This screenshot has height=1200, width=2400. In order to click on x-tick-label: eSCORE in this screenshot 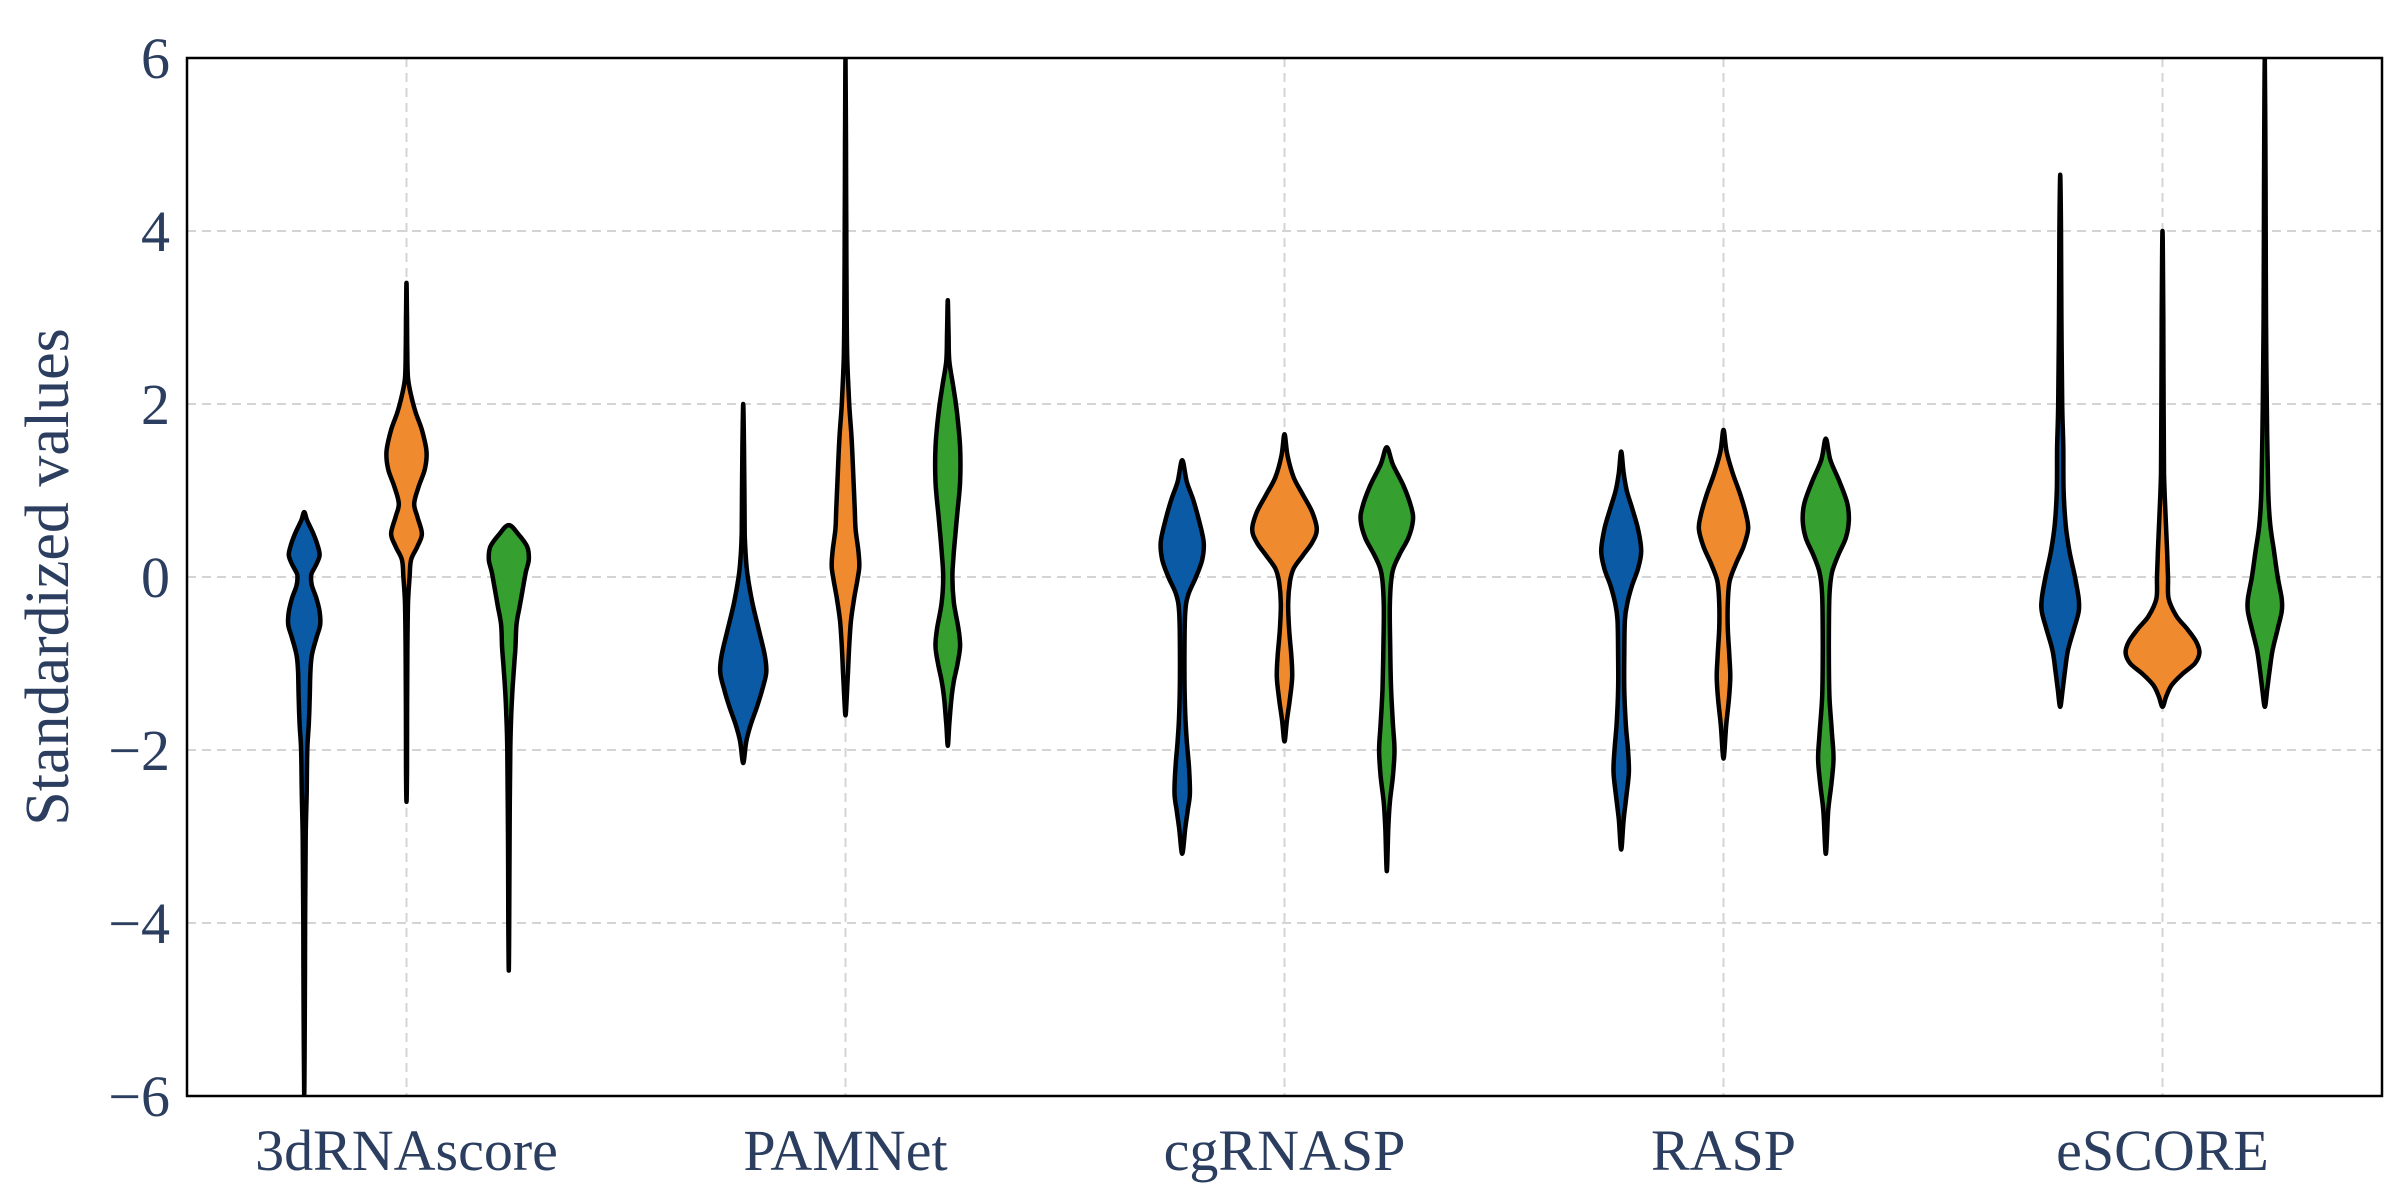, I will do `click(2162, 1150)`.